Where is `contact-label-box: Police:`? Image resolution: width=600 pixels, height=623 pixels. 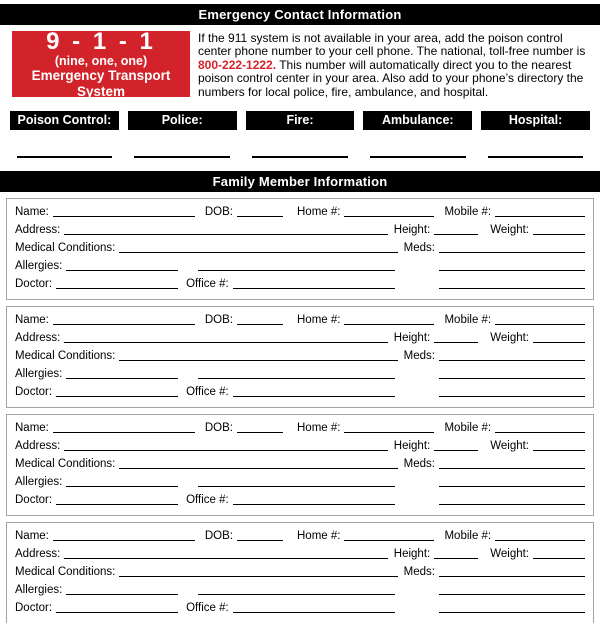 contact-label-box: Police: is located at coordinates (182, 121).